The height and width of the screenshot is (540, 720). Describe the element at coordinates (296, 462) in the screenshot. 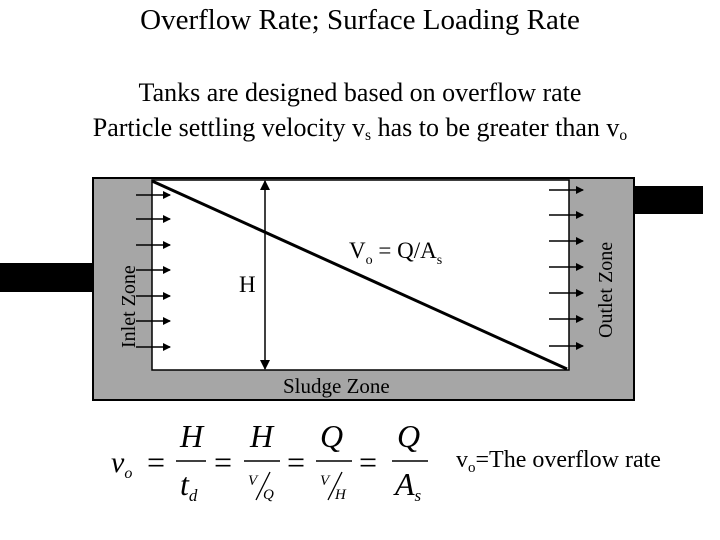

I see `formula-eq-3: =` at that location.